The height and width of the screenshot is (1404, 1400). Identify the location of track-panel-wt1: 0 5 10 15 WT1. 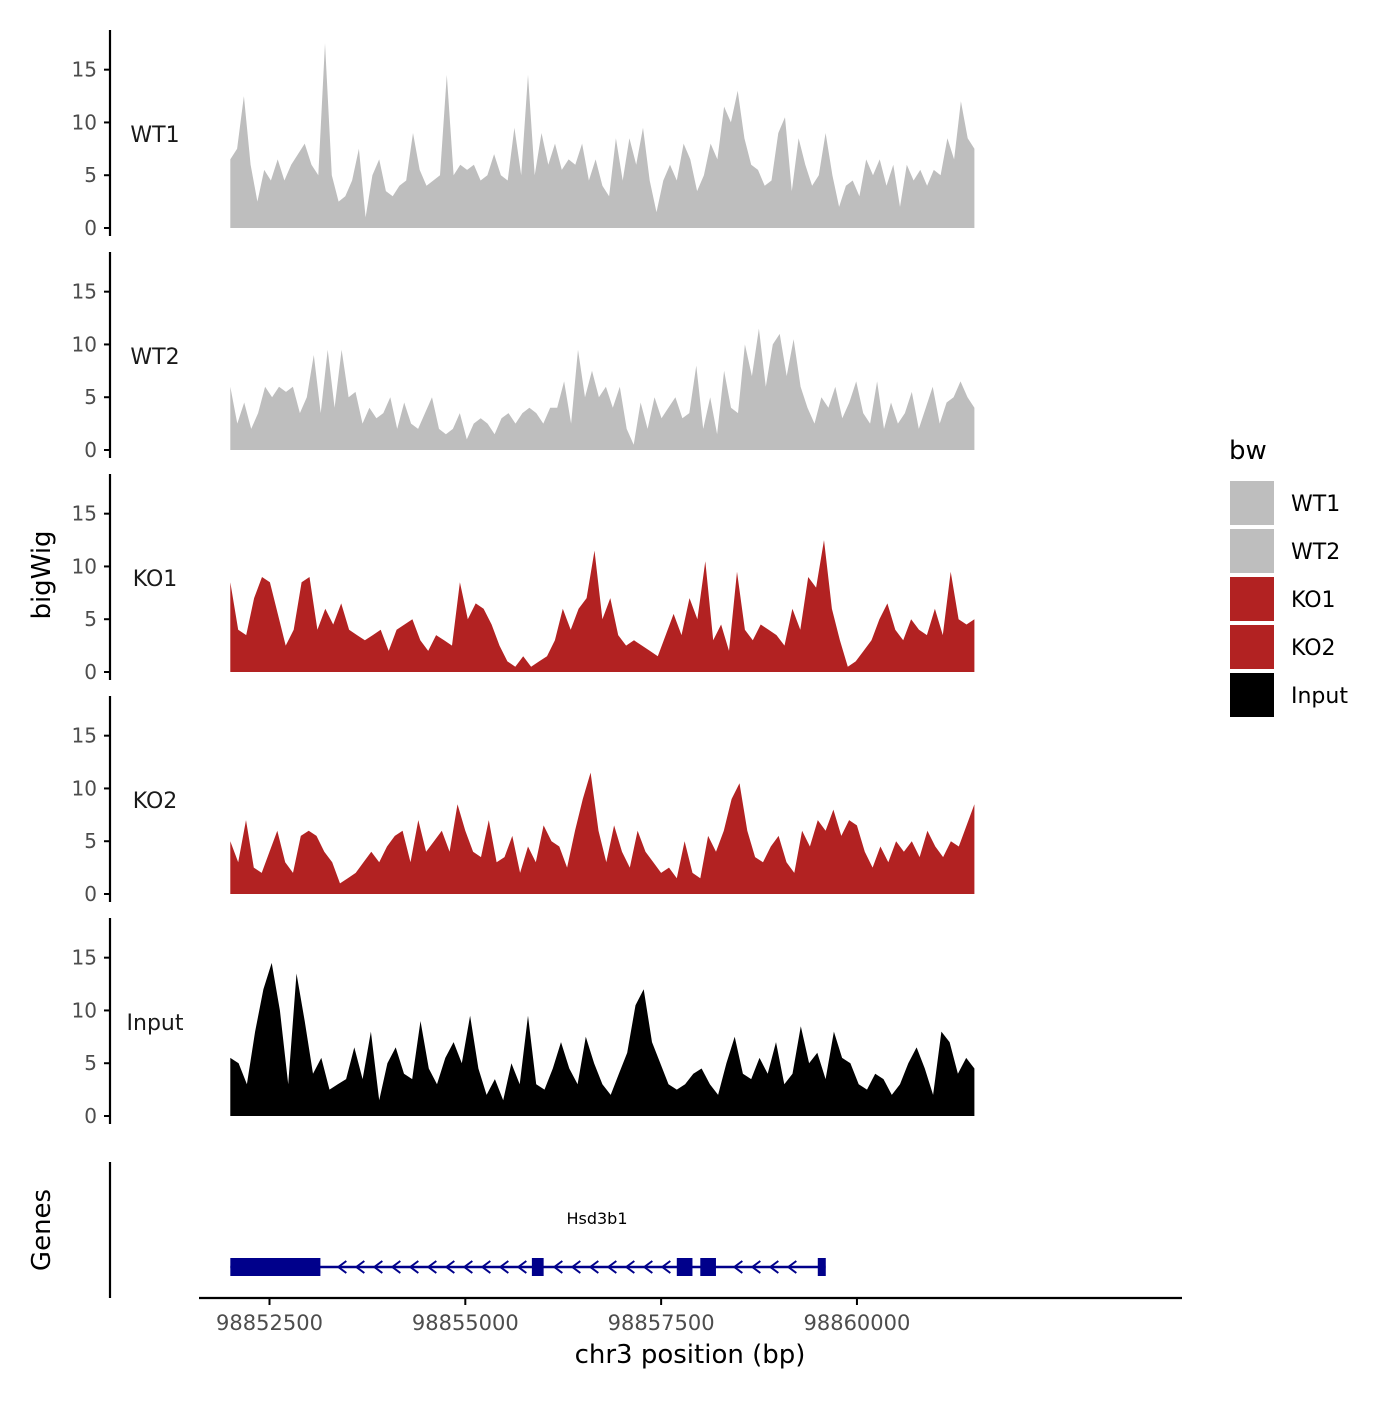
(523, 135).